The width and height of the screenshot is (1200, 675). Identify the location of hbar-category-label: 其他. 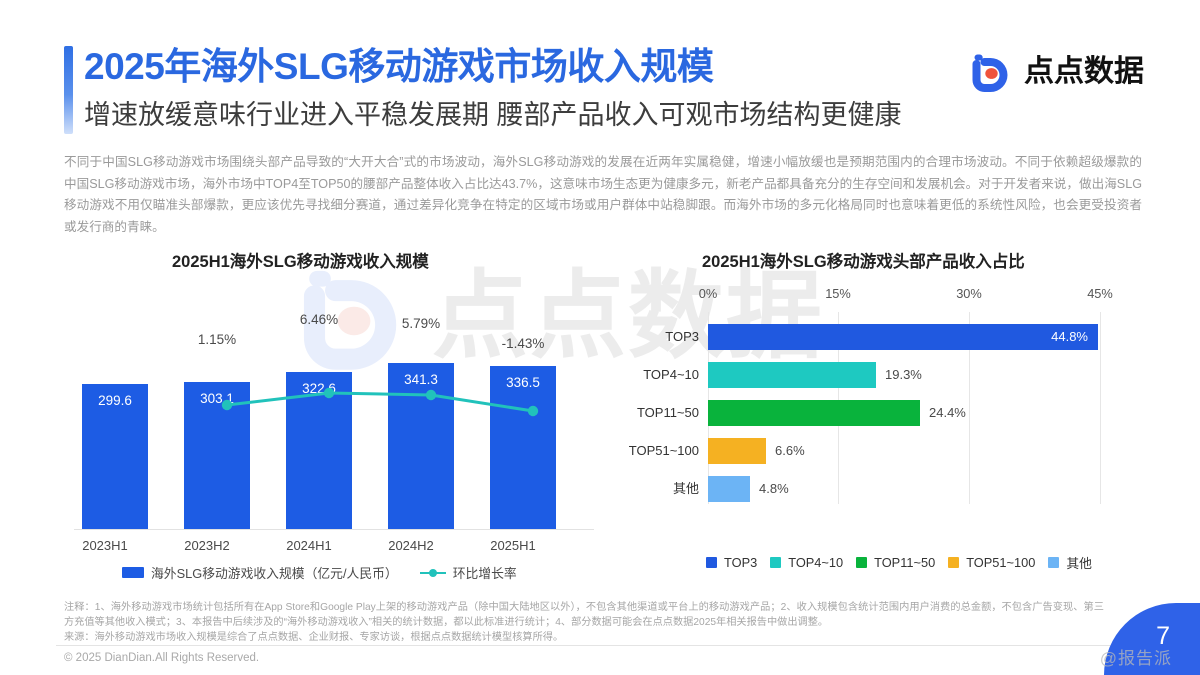
(685, 488).